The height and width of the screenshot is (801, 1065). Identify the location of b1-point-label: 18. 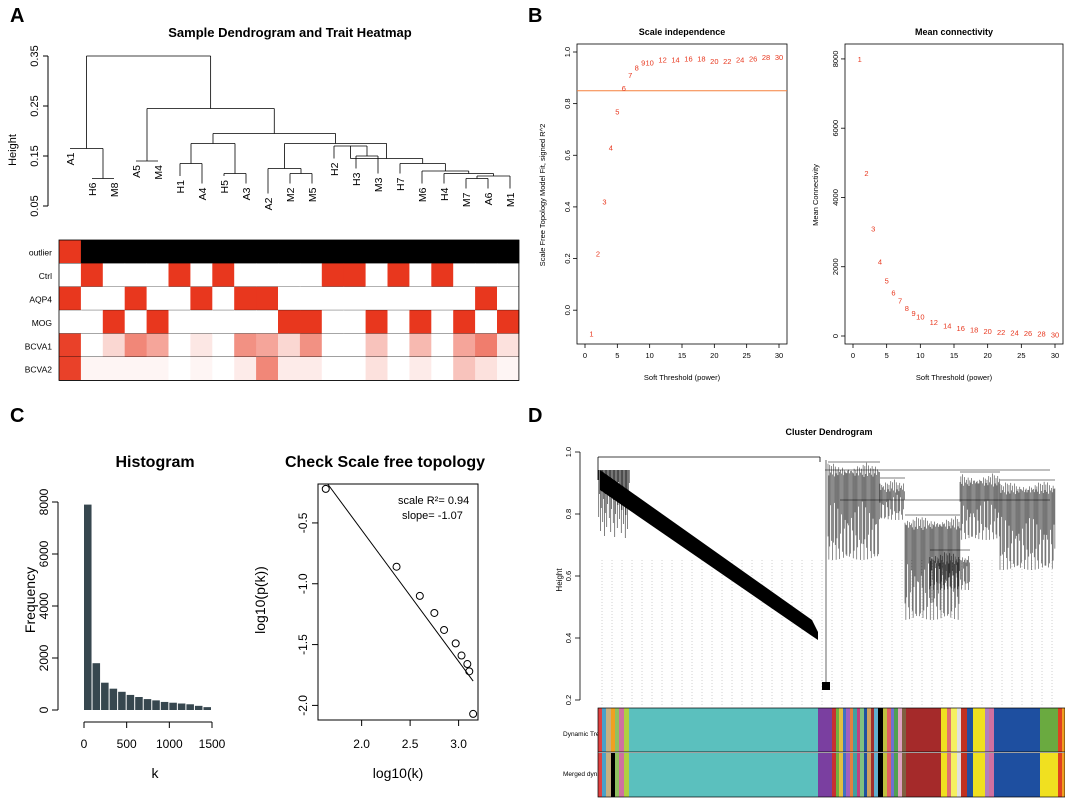
(701, 58).